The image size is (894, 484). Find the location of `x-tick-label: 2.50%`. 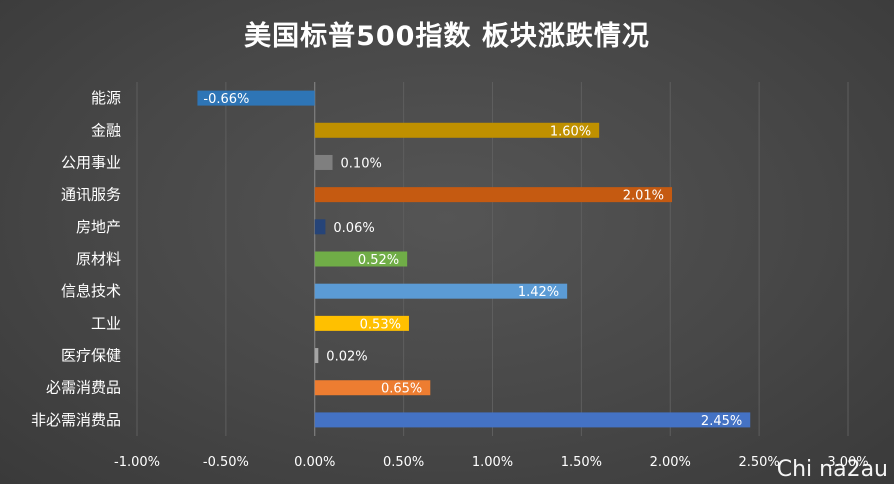

x-tick-label: 2.50% is located at coordinates (758, 462).